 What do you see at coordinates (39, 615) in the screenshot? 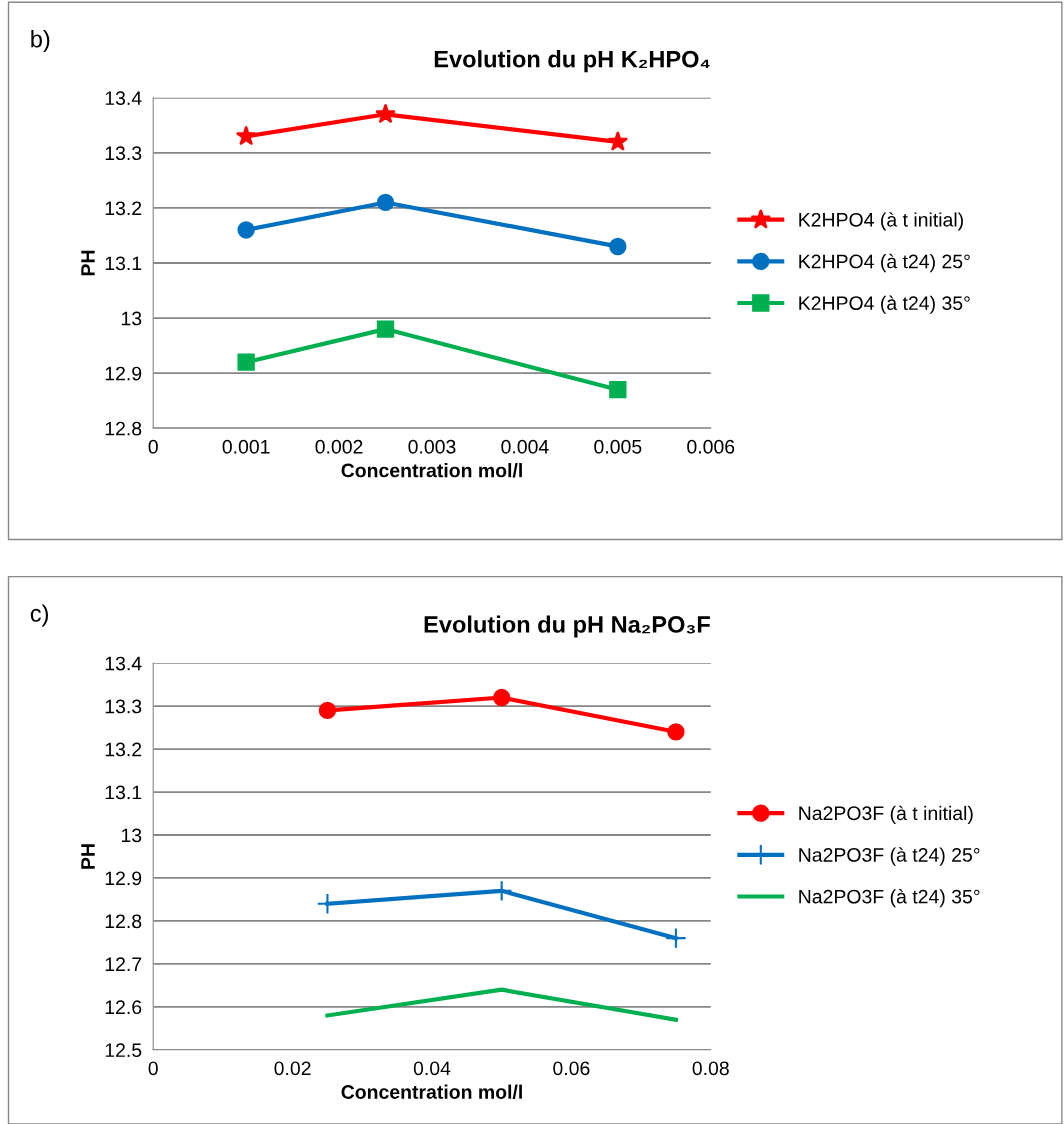
I see `text: c)` at bounding box center [39, 615].